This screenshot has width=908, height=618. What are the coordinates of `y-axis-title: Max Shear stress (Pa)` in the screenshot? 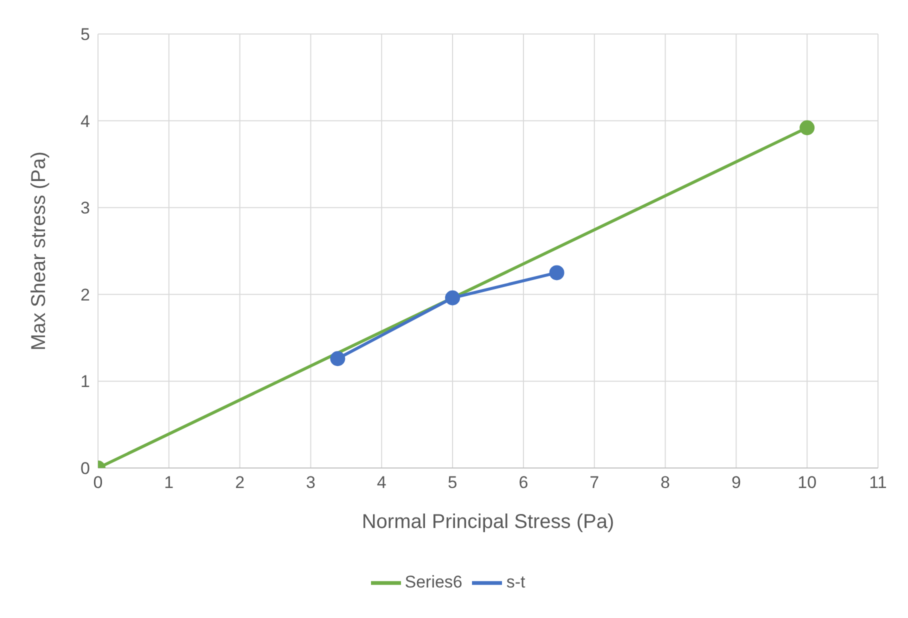 It's located at (39, 251).